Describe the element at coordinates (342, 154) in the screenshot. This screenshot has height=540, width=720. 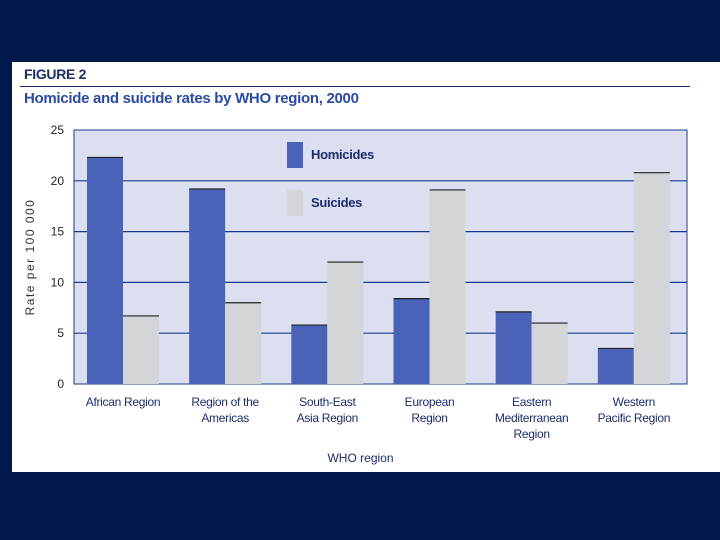
I see `legend-label: Homicides` at that location.